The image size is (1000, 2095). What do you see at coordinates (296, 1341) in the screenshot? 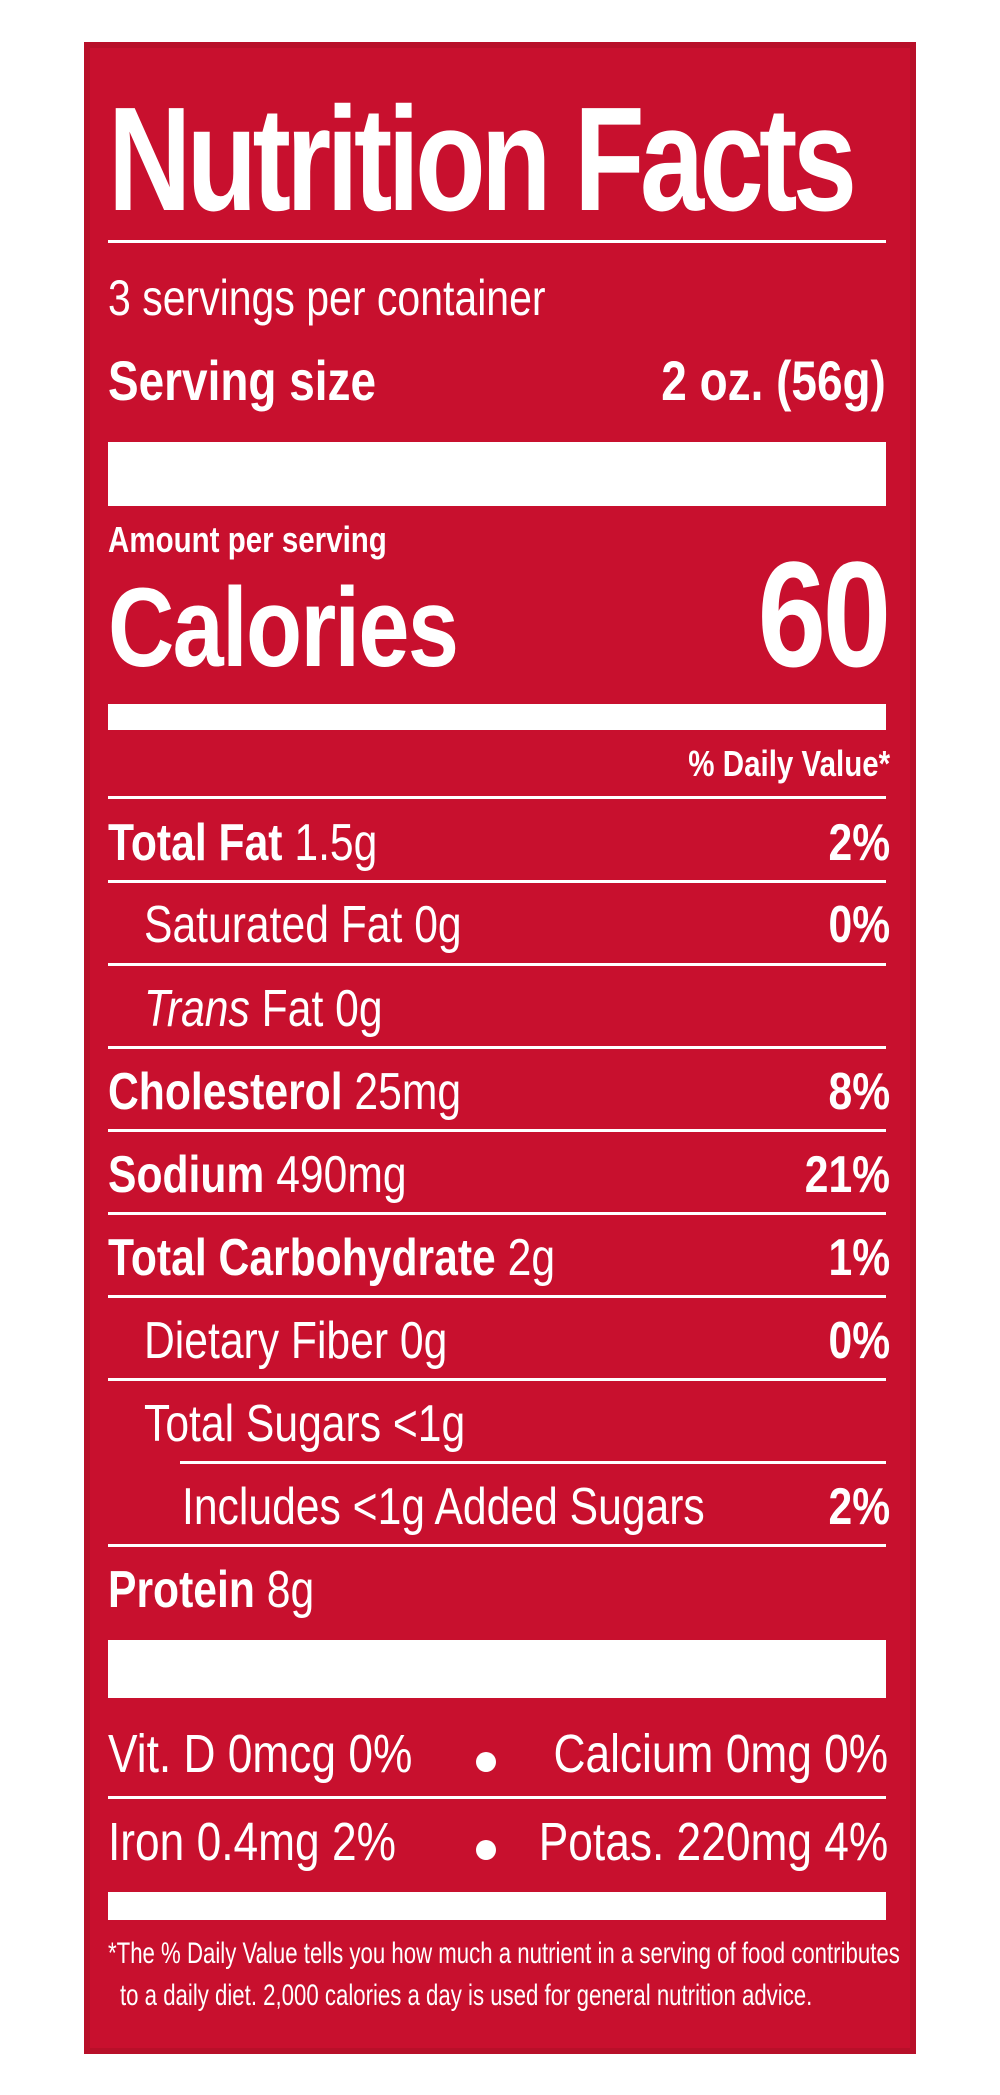
I see `nutrient-dietary-fiber: Dietary Fiber 0g` at bounding box center [296, 1341].